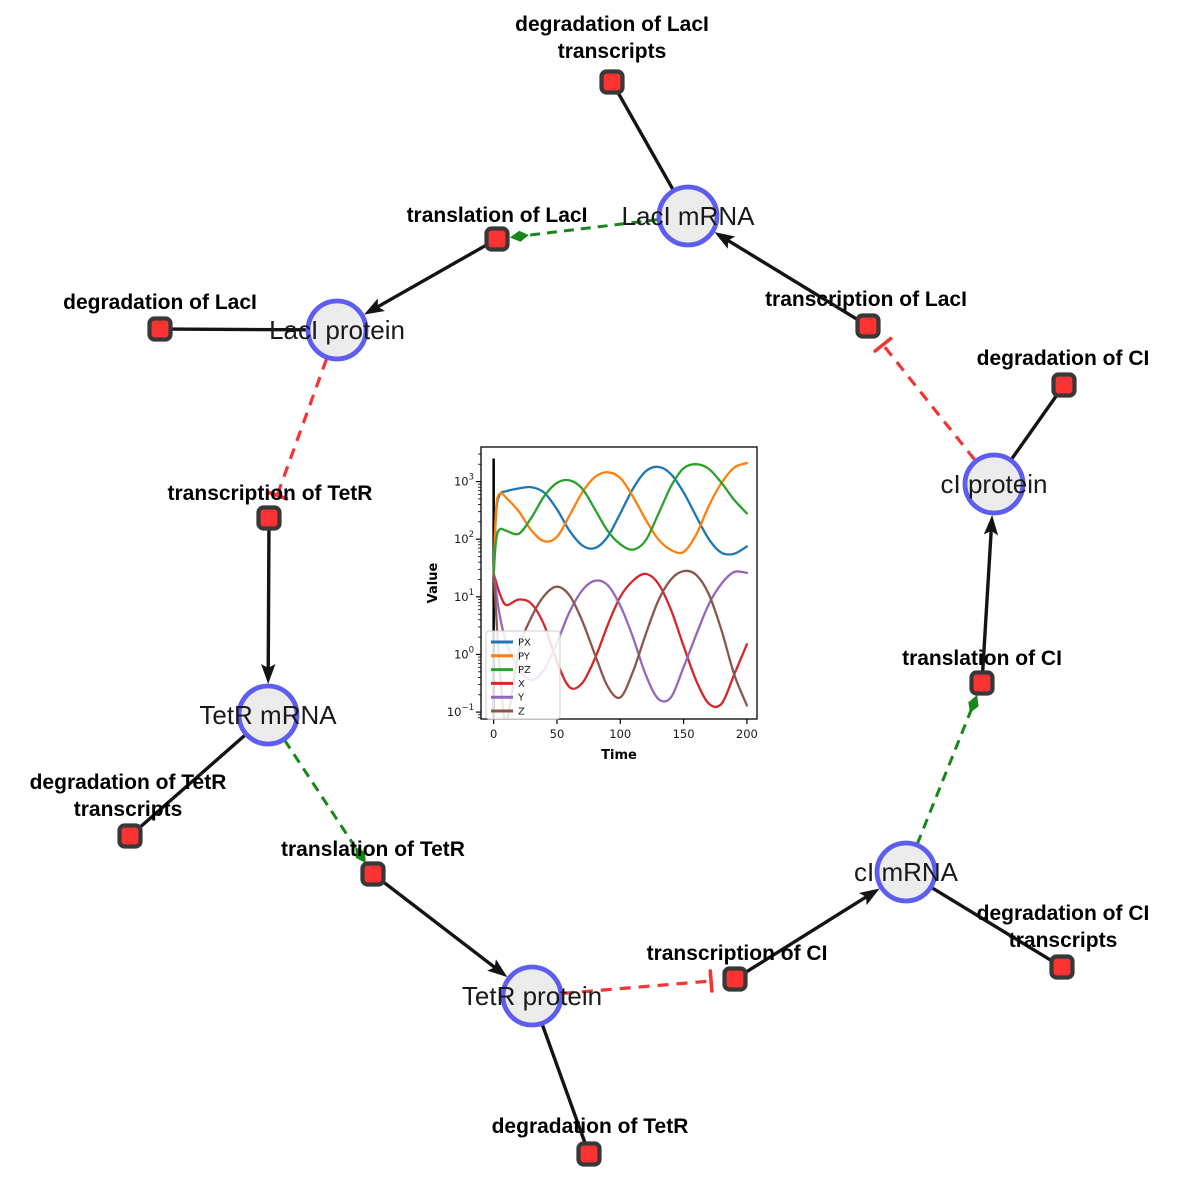 Image resolution: width=1189 pixels, height=1200 pixels. What do you see at coordinates (973, 704) in the screenshot?
I see `edge-cI_mRNA-transl_cI-modifier-head` at bounding box center [973, 704].